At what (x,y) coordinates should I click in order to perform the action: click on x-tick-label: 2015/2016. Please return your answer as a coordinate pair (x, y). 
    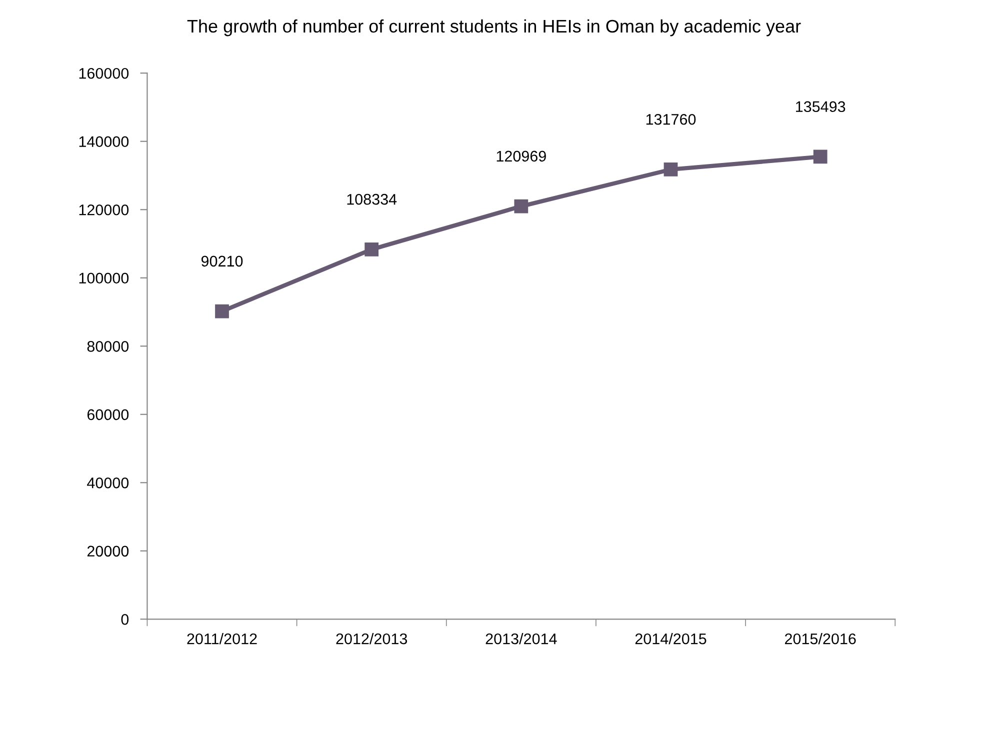
    Looking at the image, I should click on (820, 638).